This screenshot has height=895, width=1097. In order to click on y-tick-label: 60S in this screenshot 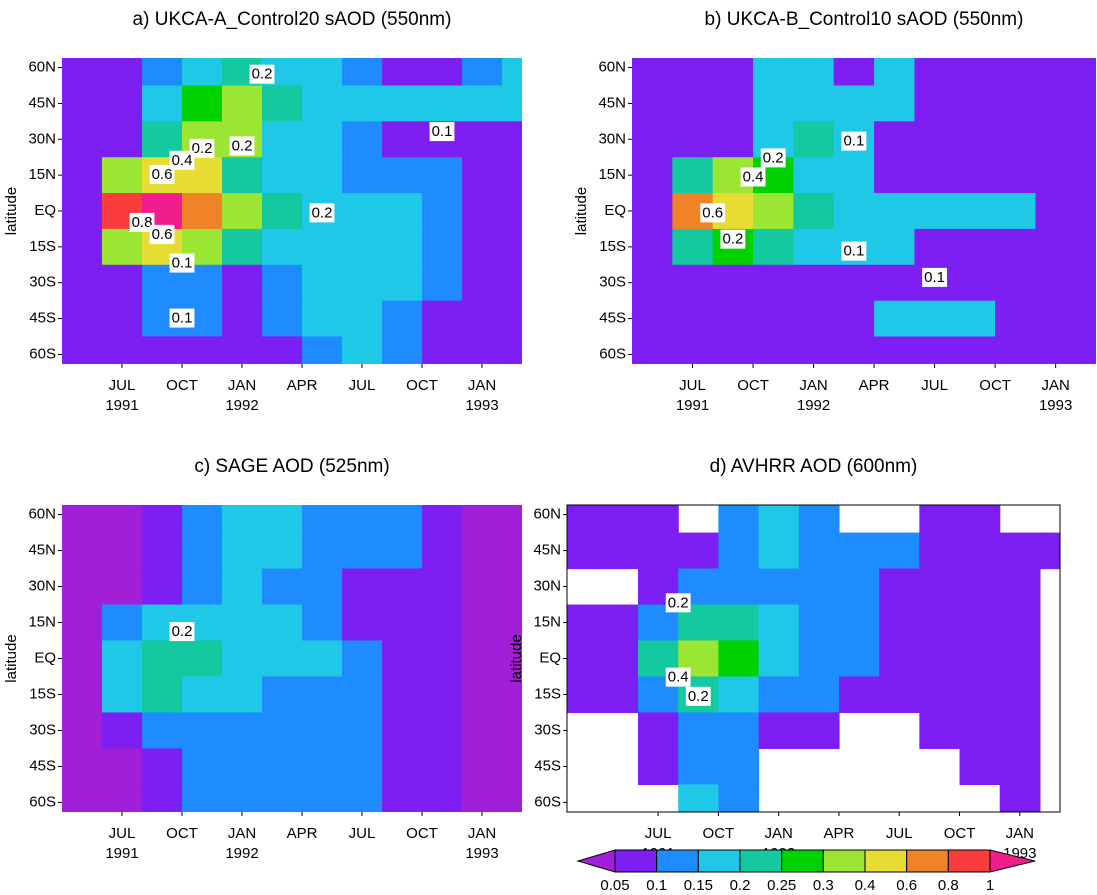, I will do `click(42, 801)`.